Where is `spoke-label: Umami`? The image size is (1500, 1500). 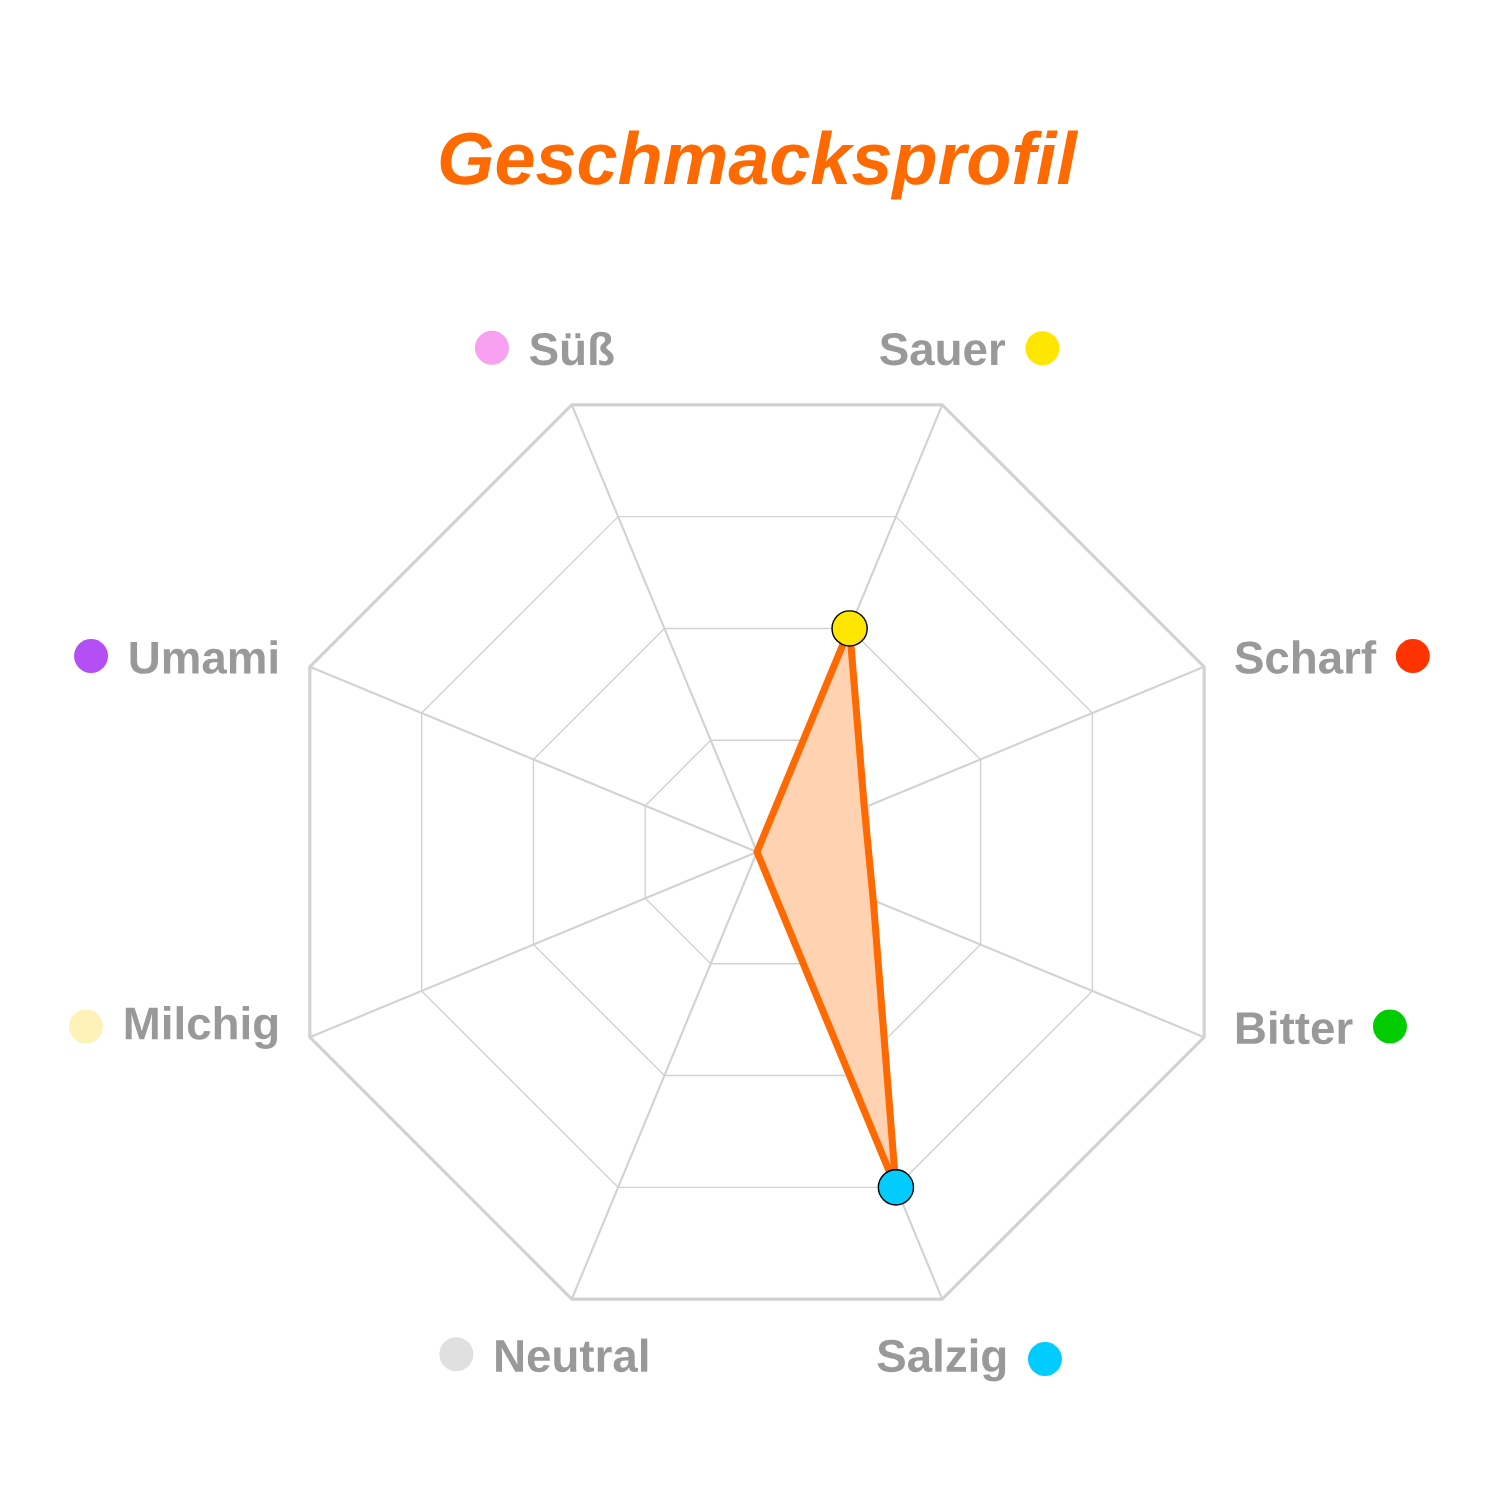 spoke-label: Umami is located at coordinates (203, 657).